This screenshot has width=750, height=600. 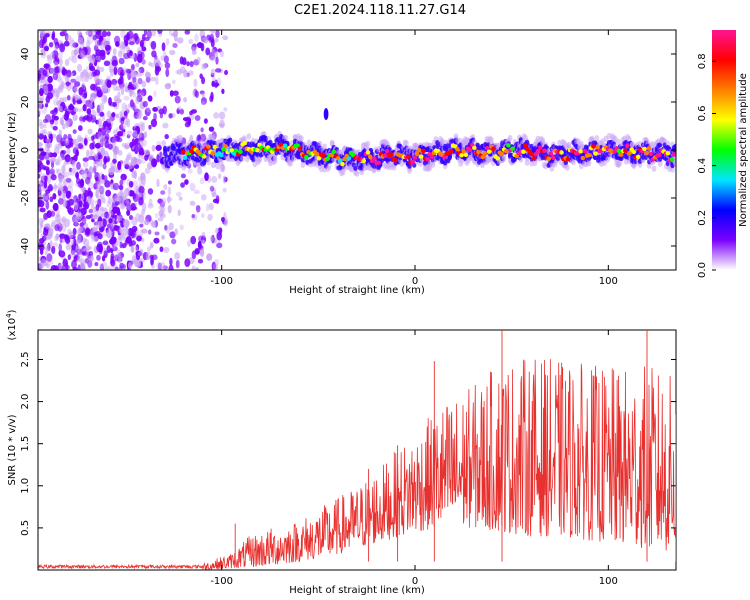 I want to click on snr-ytick-label: 0.5, so click(x=25, y=528).